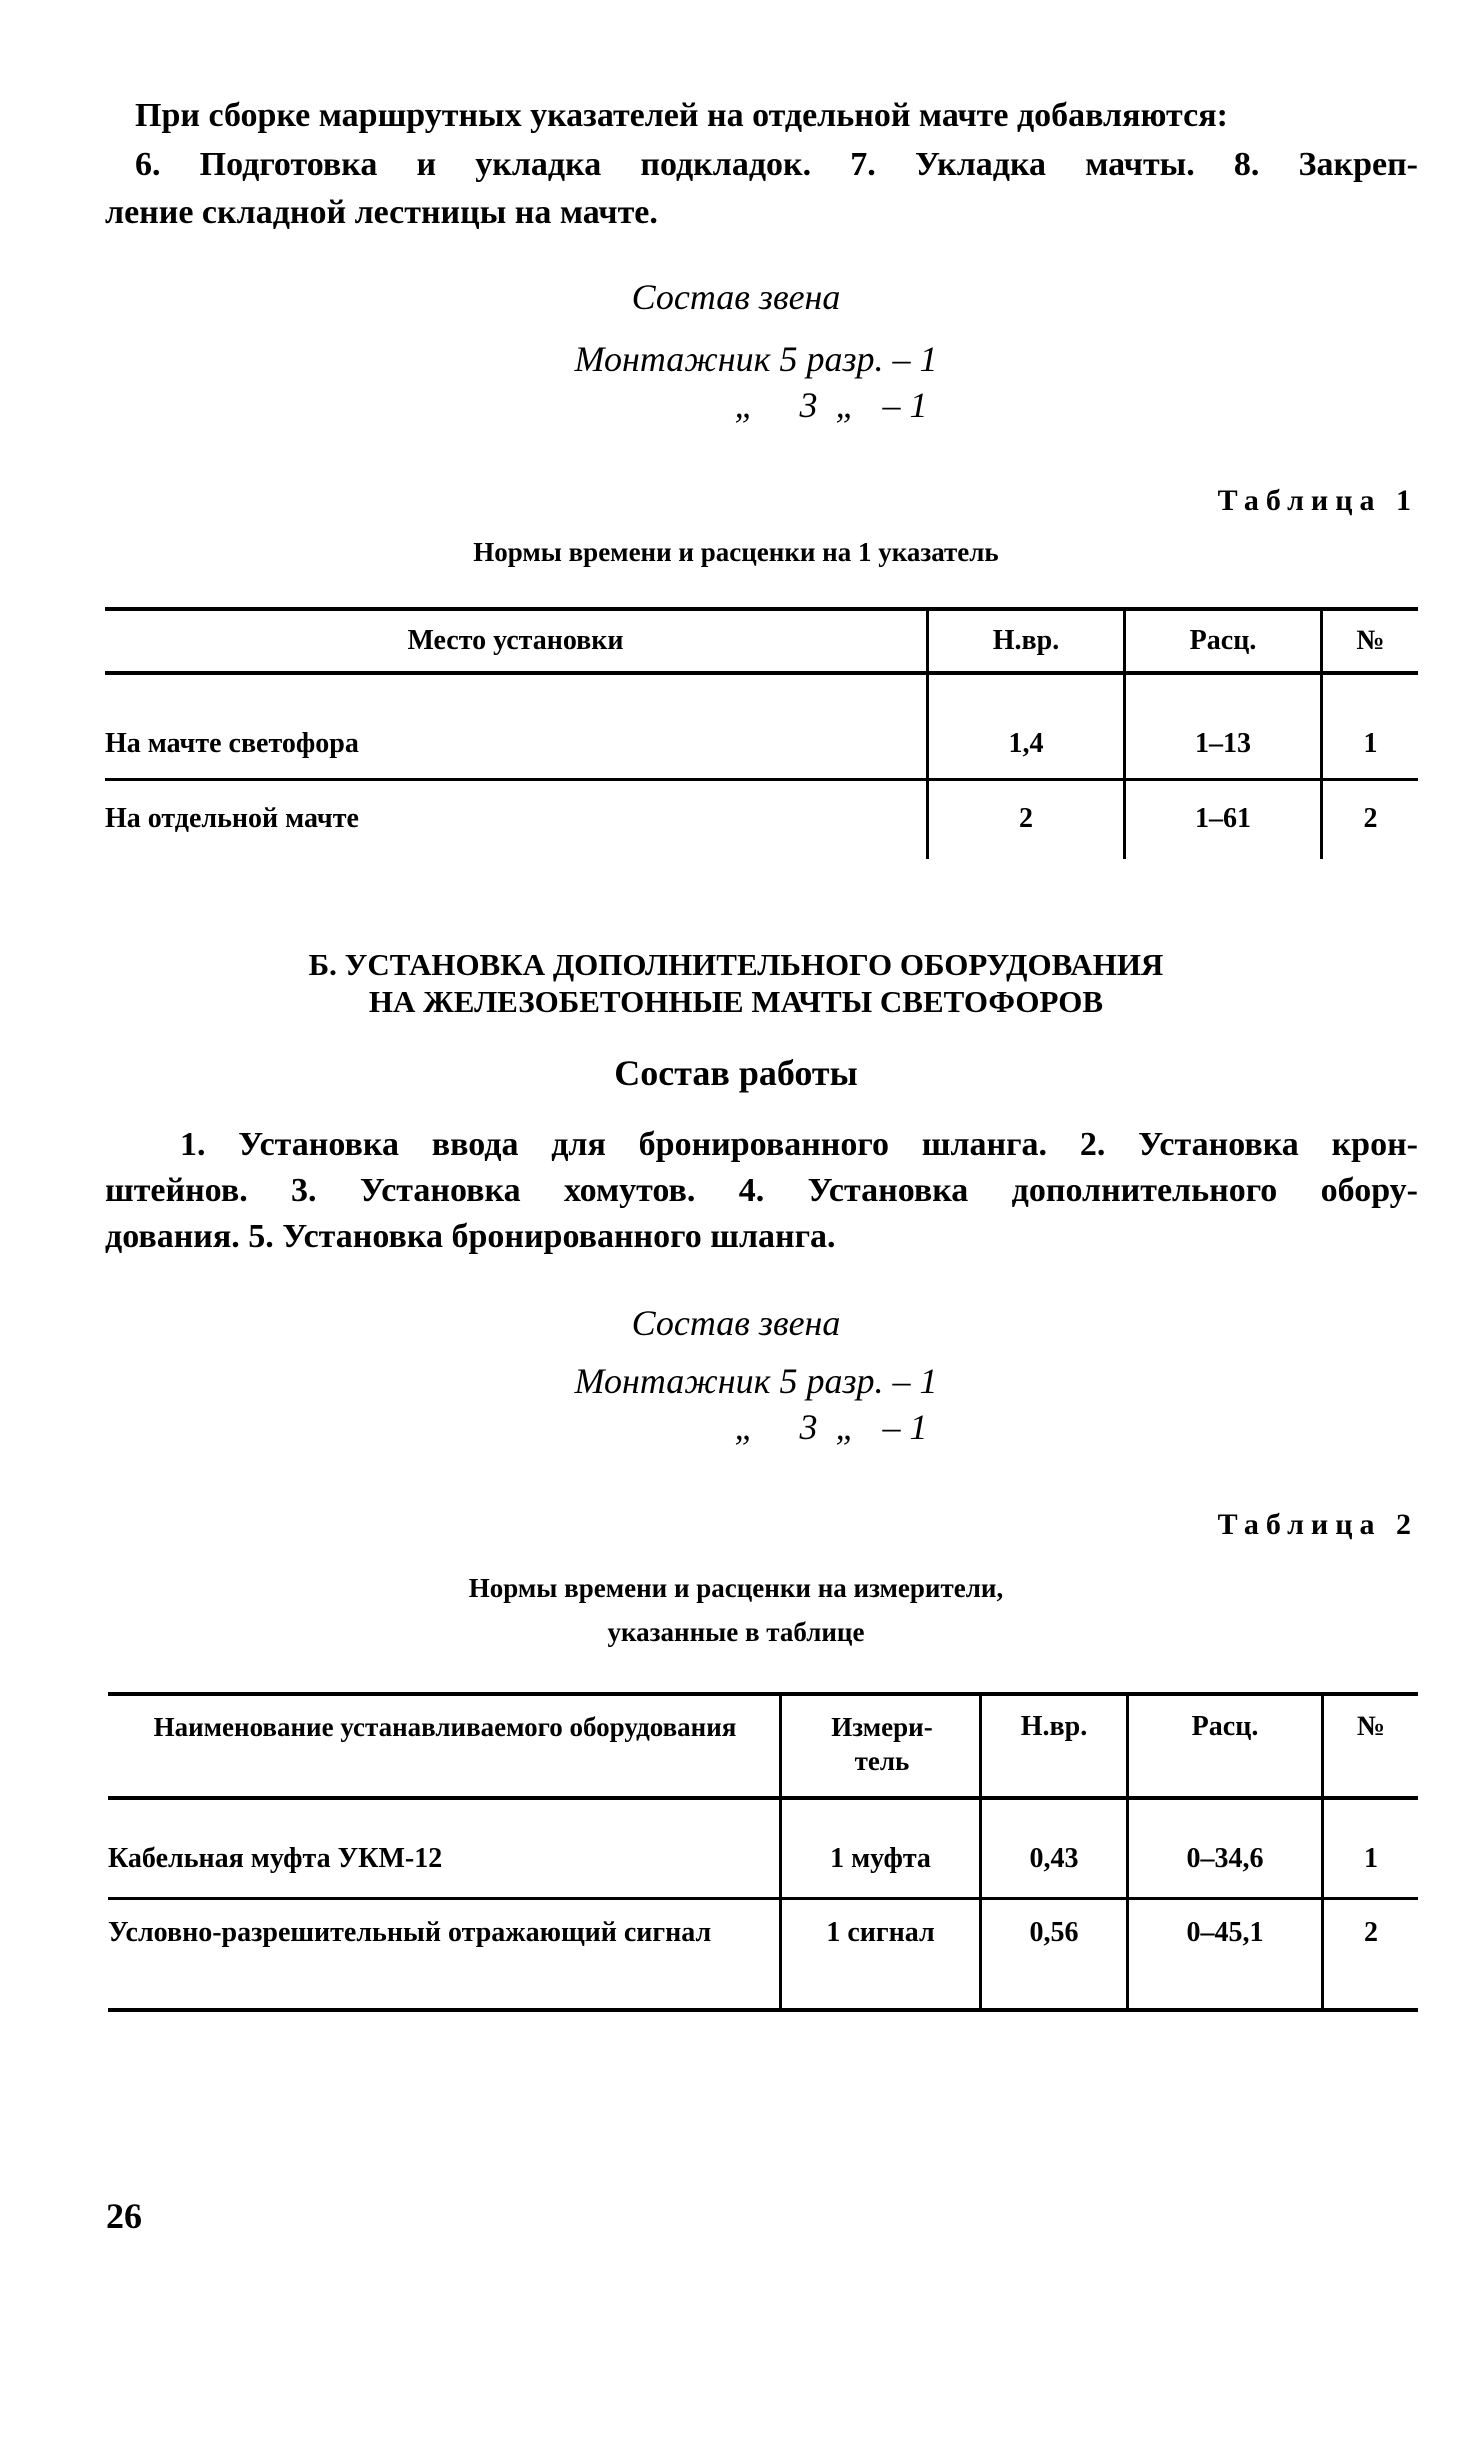 This screenshot has width=1472, height=2454. What do you see at coordinates (1223, 743) in the screenshot?
I see `cell: 1–13` at bounding box center [1223, 743].